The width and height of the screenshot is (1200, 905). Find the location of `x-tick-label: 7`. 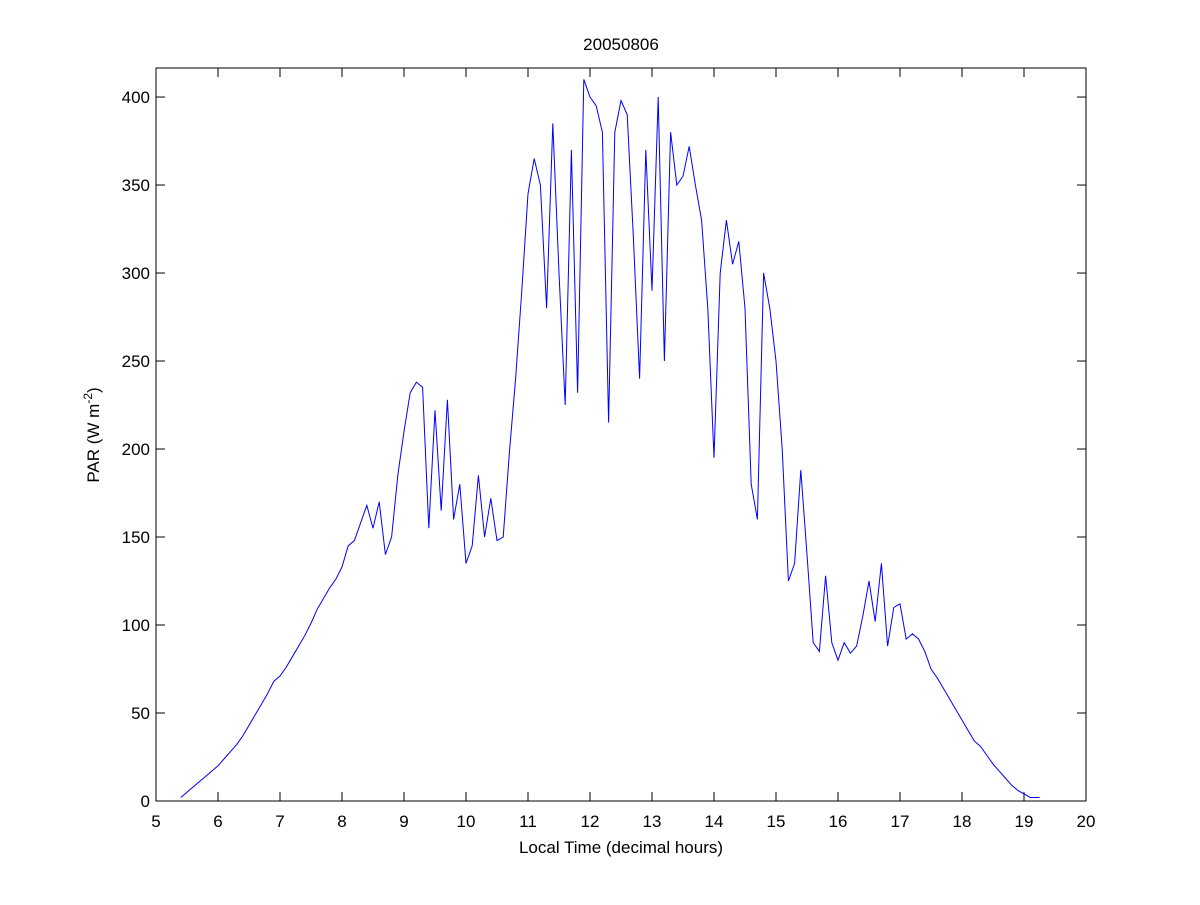

x-tick-label: 7 is located at coordinates (279, 821).